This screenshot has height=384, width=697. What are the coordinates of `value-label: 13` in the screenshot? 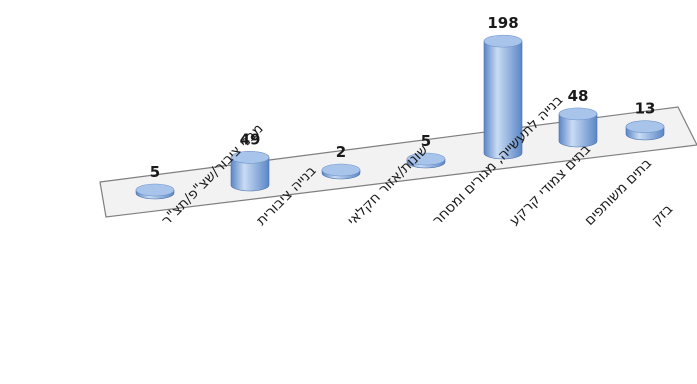 It's located at (645, 109).